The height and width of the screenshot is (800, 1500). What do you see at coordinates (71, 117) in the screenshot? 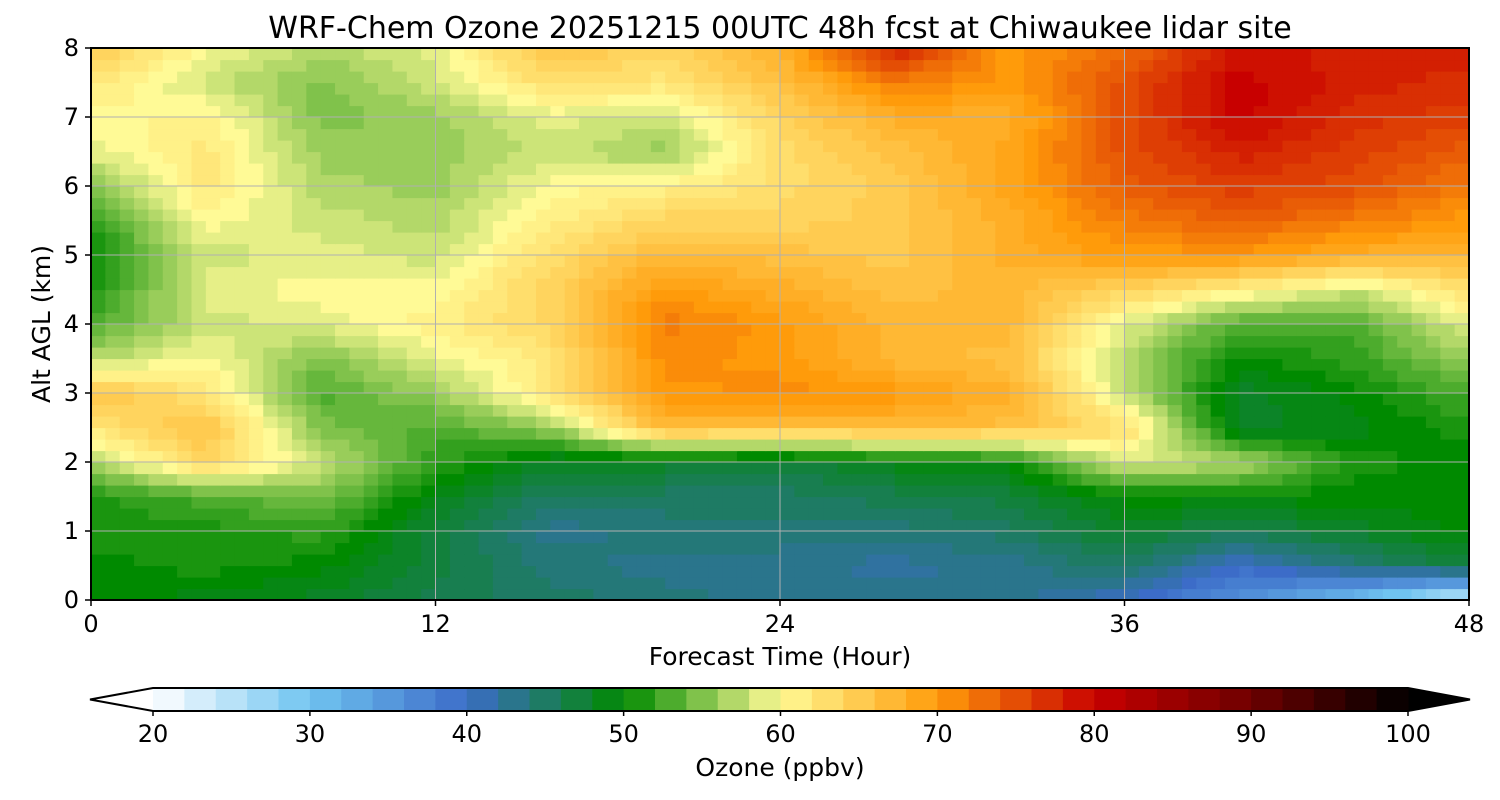
I see `y-tick-label: 7` at bounding box center [71, 117].